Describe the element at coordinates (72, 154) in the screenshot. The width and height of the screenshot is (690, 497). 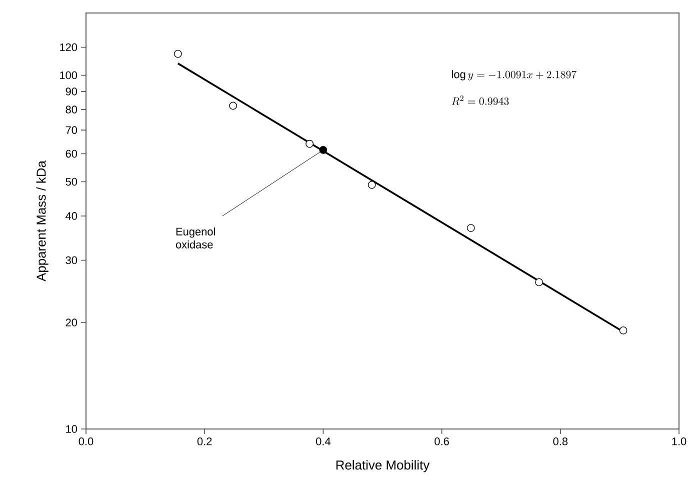
I see `y-tick-label: 60` at that location.